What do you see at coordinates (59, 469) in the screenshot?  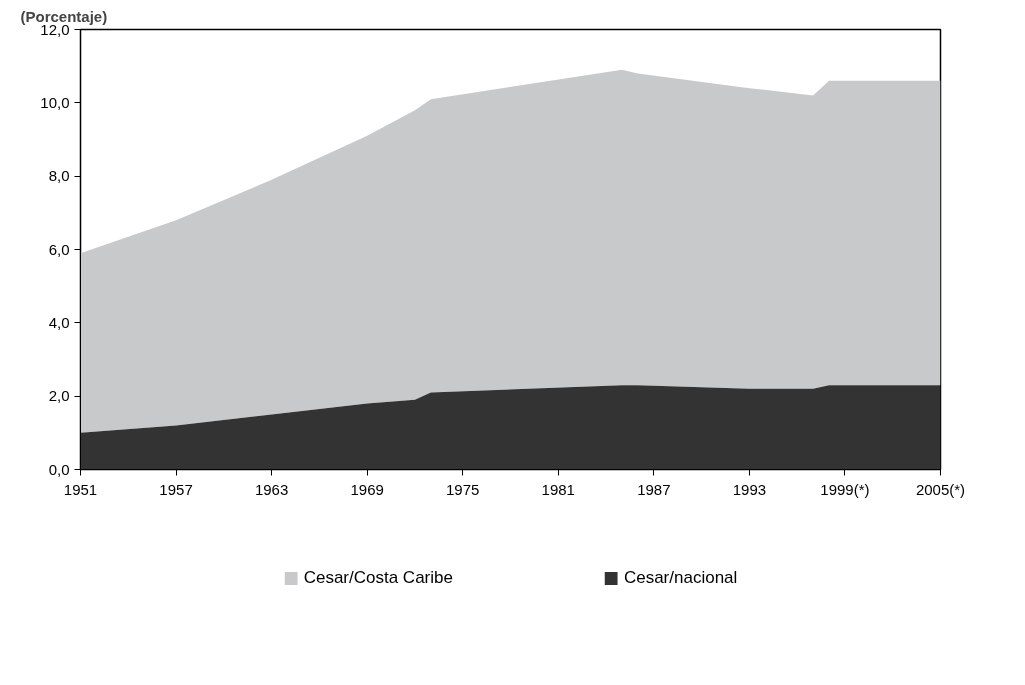 I see `y-tick-label: 0,0` at bounding box center [59, 469].